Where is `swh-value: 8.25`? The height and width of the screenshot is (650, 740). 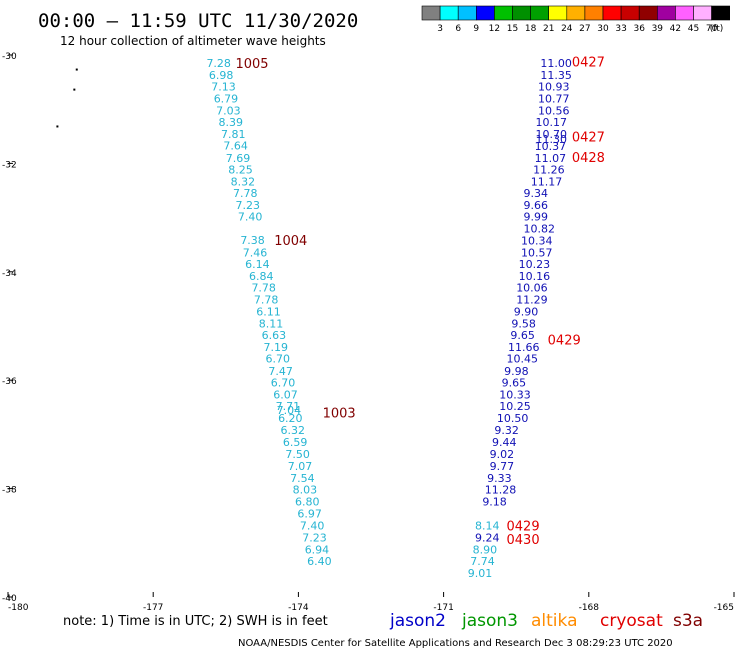
swh-value: 8.25 is located at coordinates (240, 169).